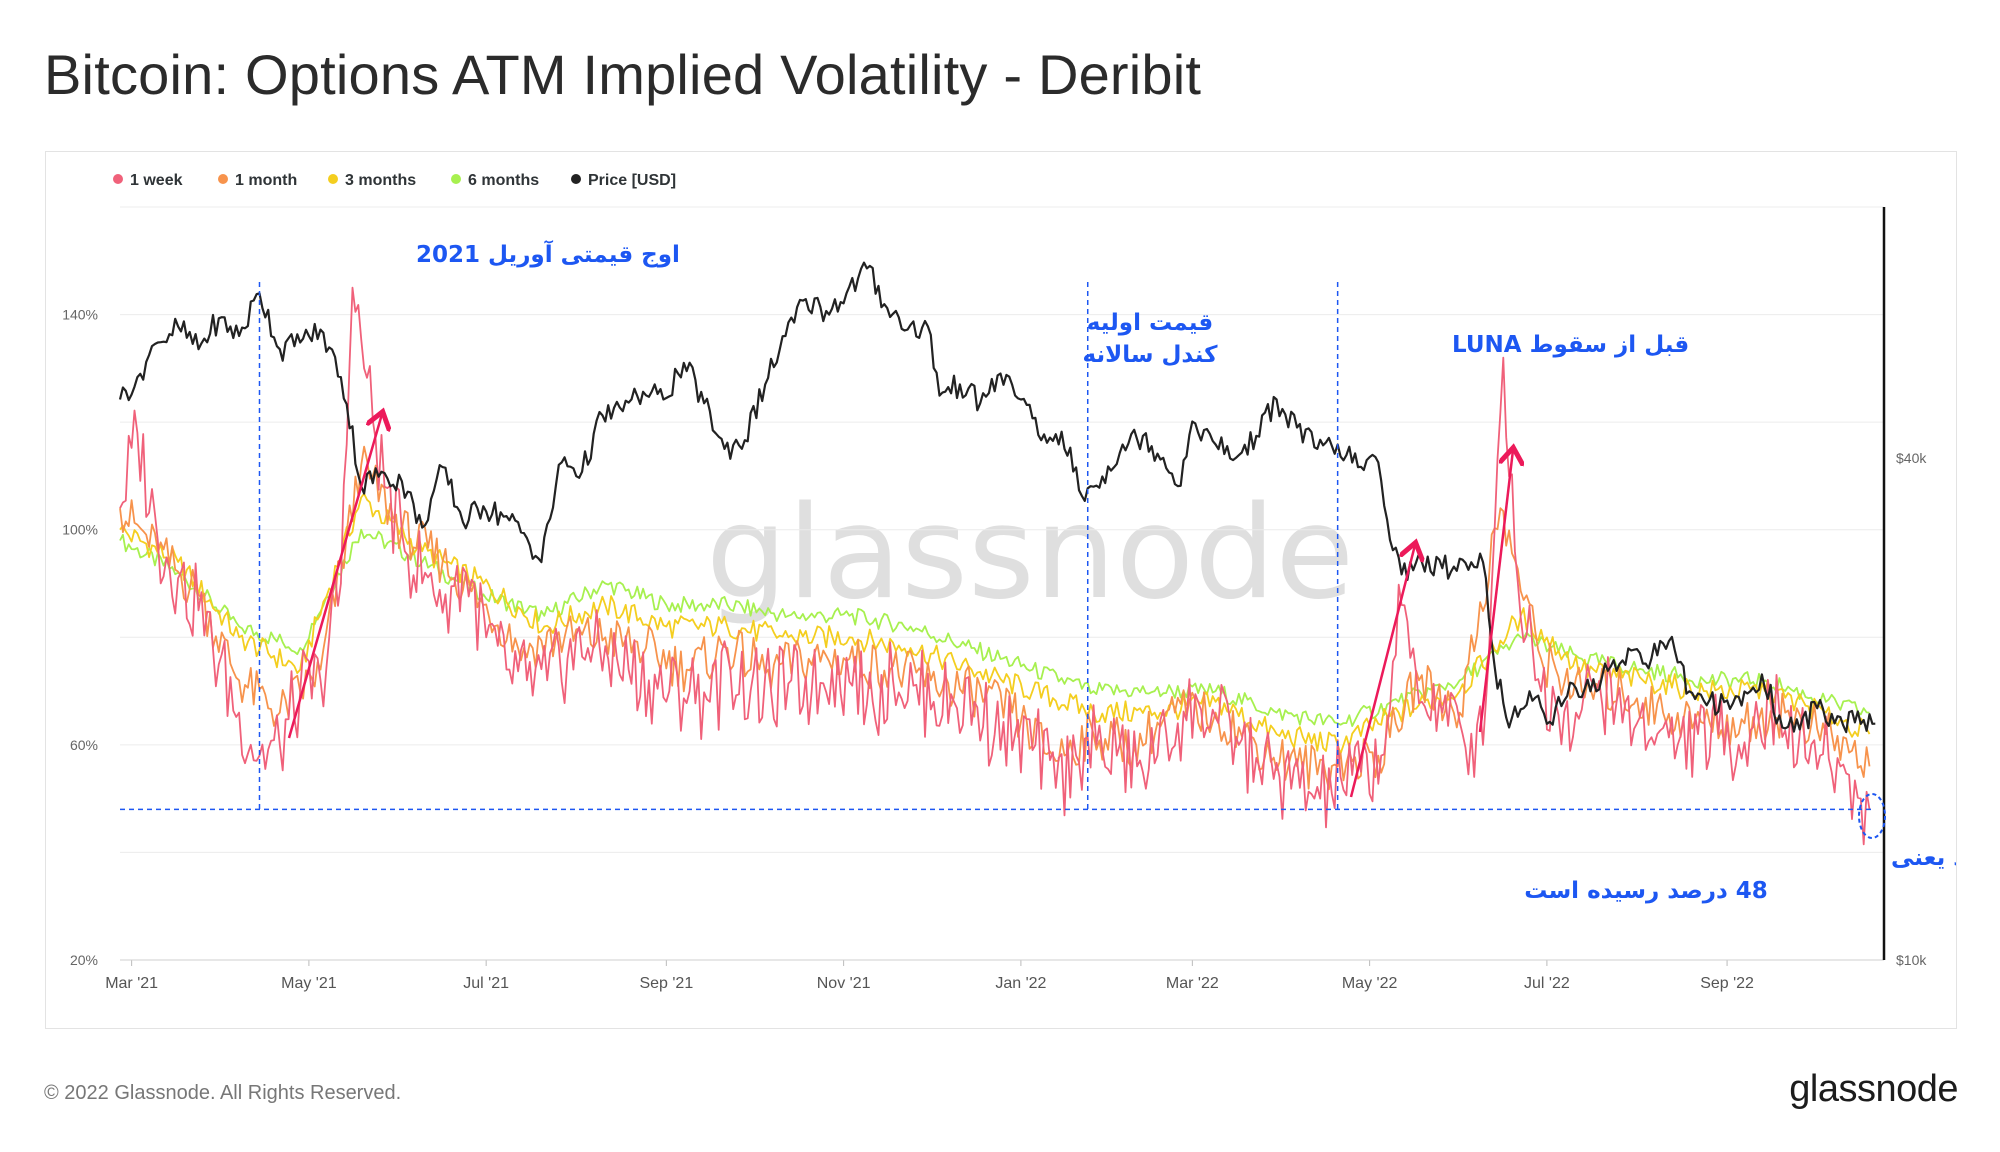  Describe the element at coordinates (1873, 1089) in the screenshot. I see `footer-logo: glassnode` at that location.